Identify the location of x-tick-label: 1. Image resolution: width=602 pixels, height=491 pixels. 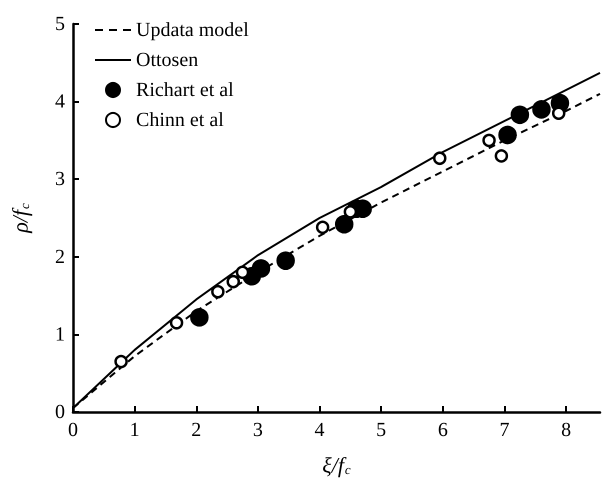
(135, 430).